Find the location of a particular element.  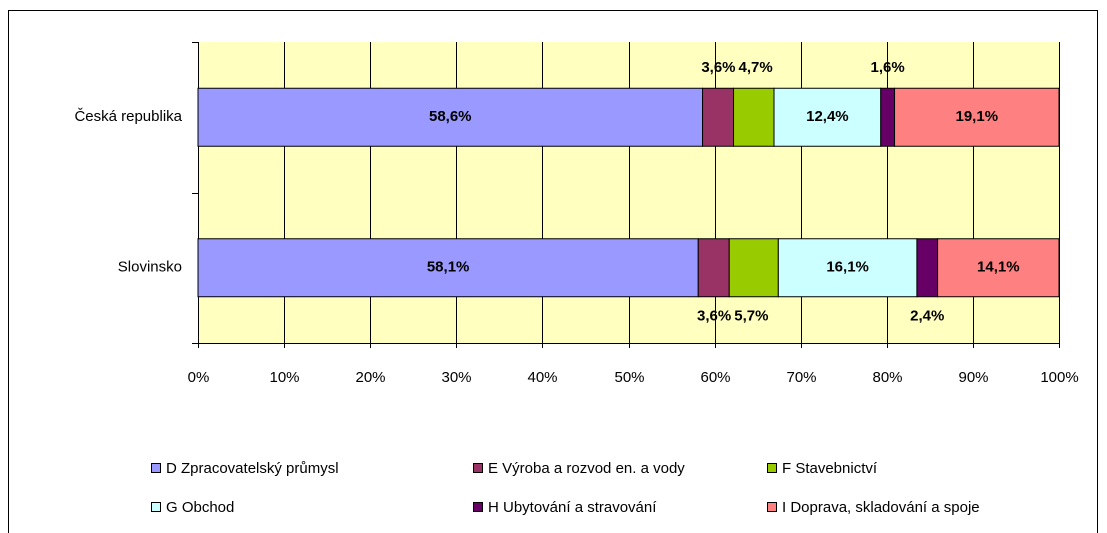

legend-label: E Výroba a rozvod en. a vody is located at coordinates (586, 468).